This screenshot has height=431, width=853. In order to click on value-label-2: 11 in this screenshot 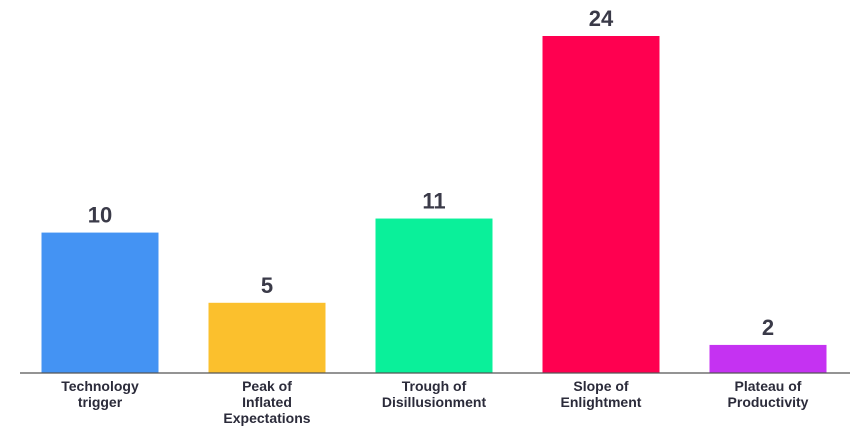, I will do `click(433, 201)`.